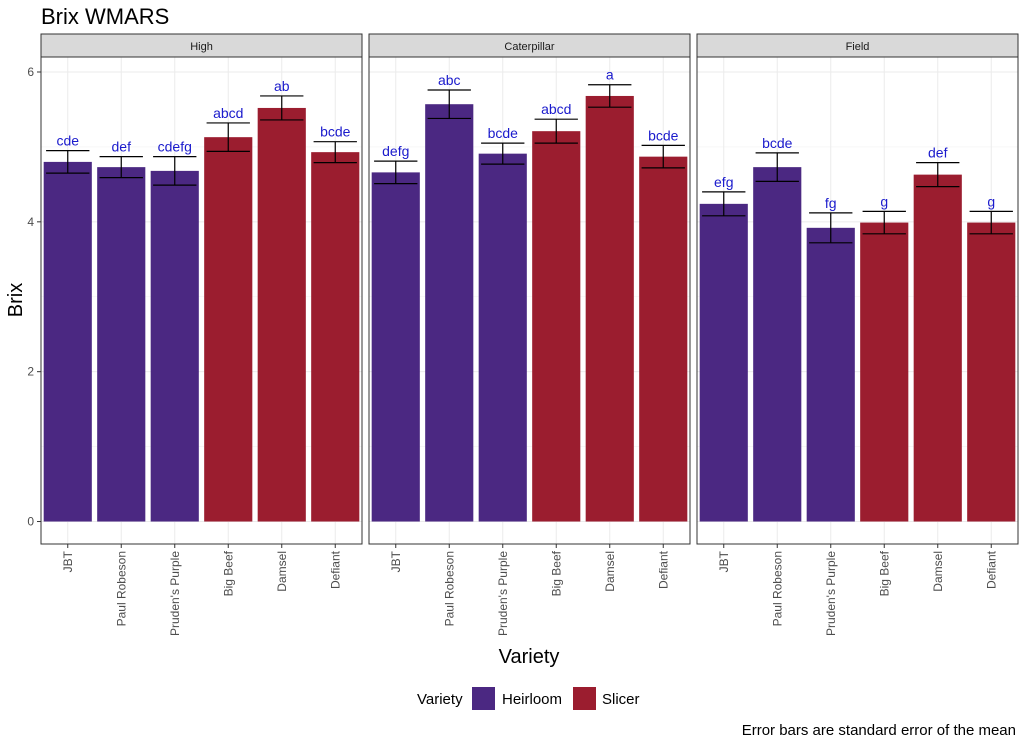 The image size is (1024, 745). What do you see at coordinates (34, 297) in the screenshot?
I see `y-axis: 0 2 4 6` at bounding box center [34, 297].